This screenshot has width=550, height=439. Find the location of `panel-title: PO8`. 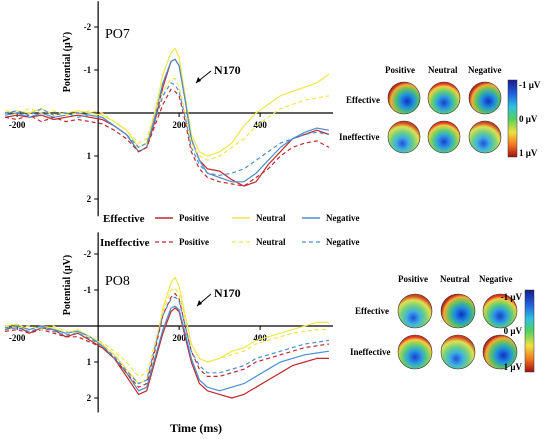

panel-title: PO8 is located at coordinates (117, 281).